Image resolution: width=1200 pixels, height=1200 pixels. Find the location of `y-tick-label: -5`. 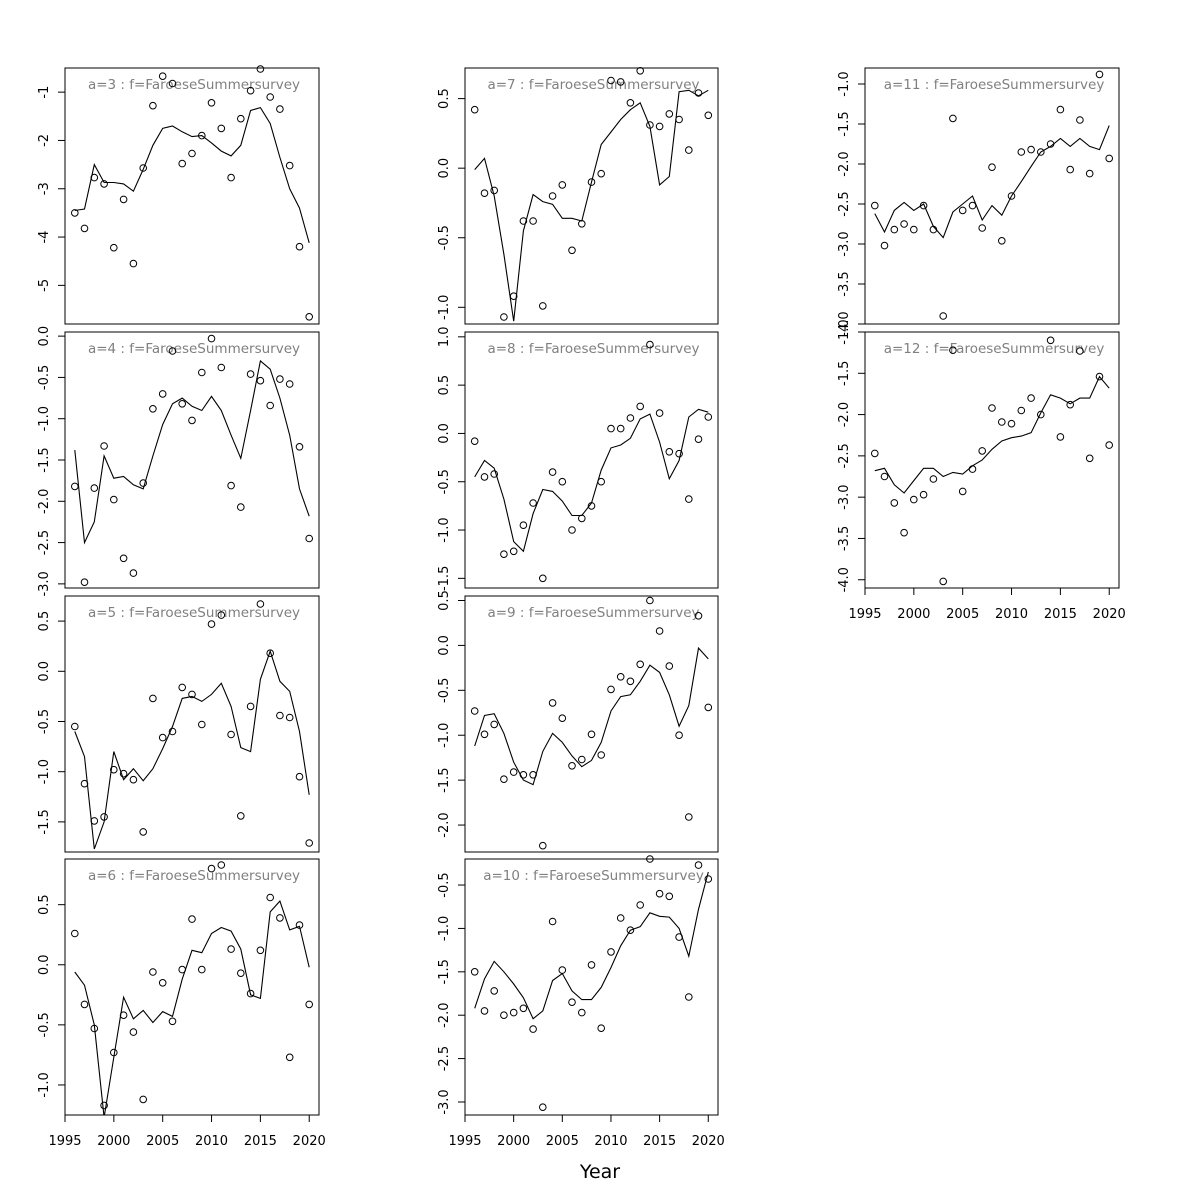

y-tick-label: -5 is located at coordinates (44, 285).